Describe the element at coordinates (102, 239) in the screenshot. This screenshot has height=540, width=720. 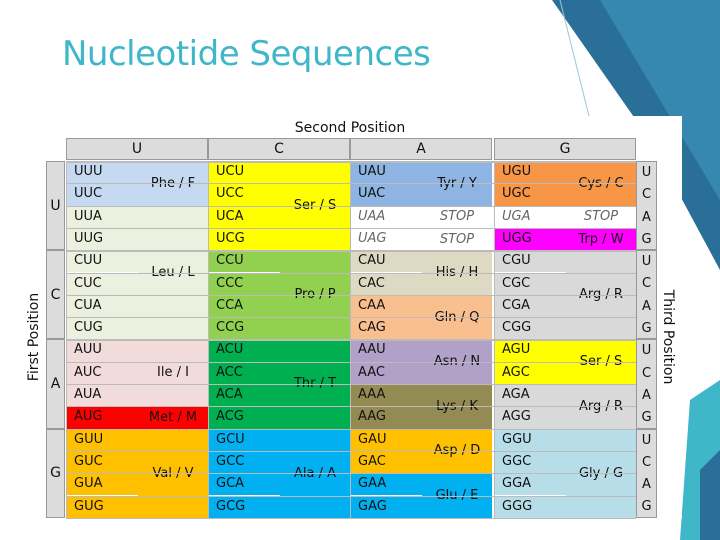
I see `codon-uug: UUG` at that location.